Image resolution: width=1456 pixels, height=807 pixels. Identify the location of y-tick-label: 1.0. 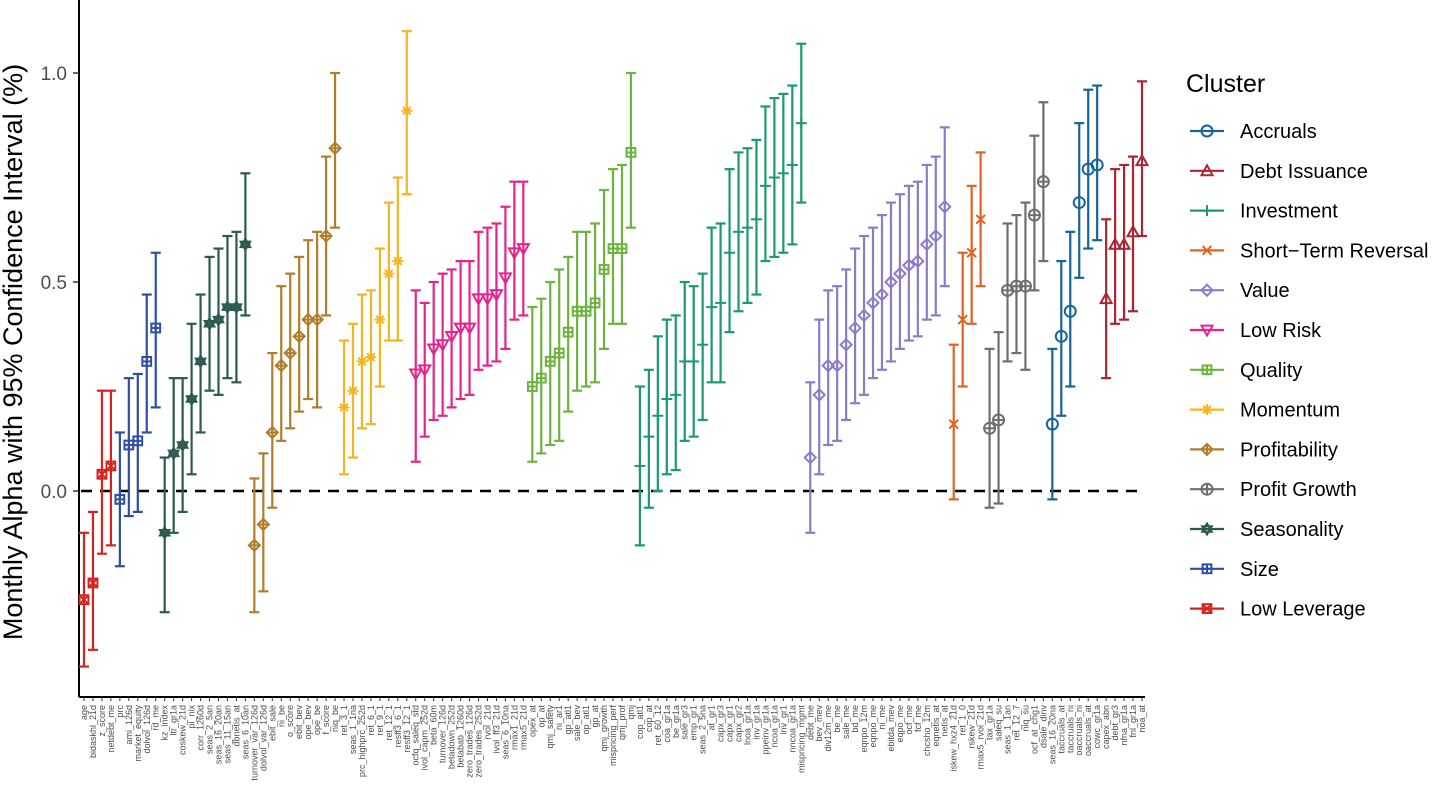
(54, 74).